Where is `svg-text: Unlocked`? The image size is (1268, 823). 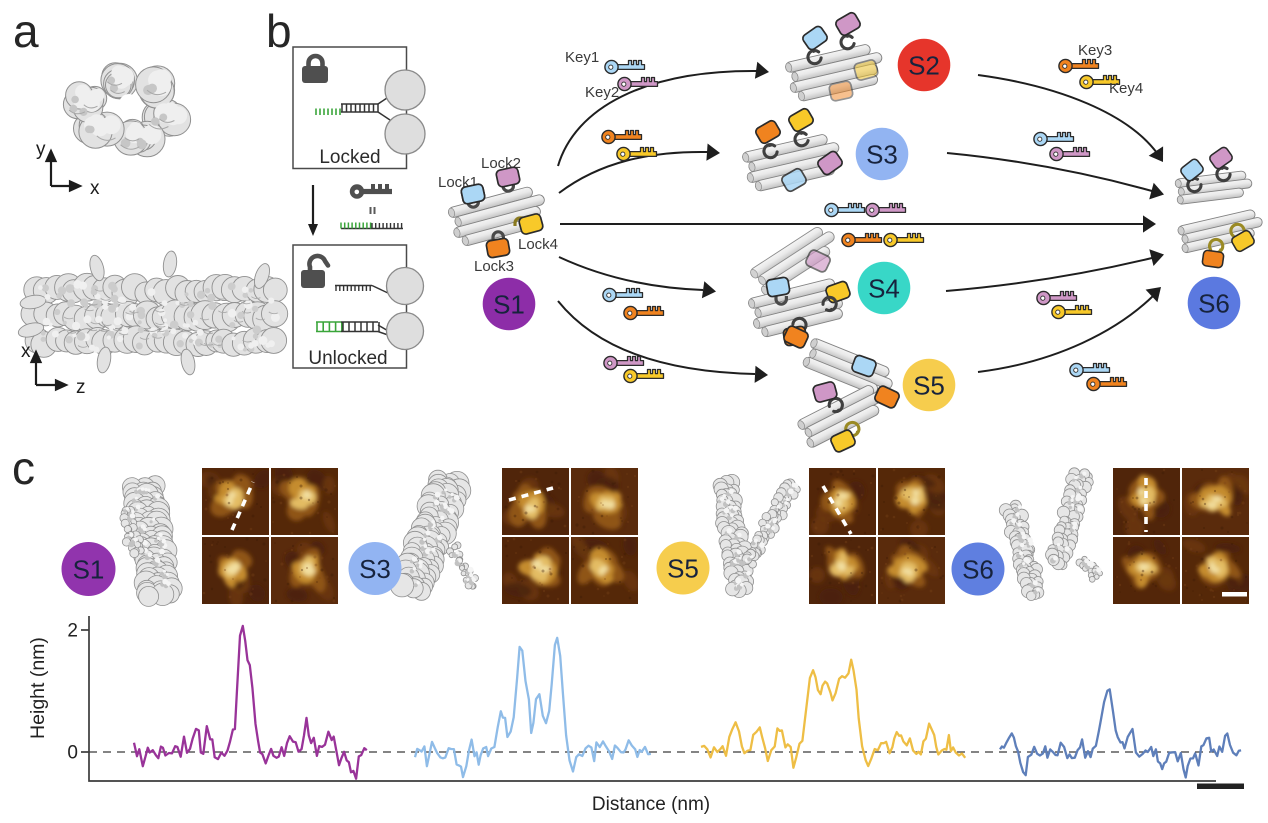 svg-text: Unlocked is located at coordinates (347, 358).